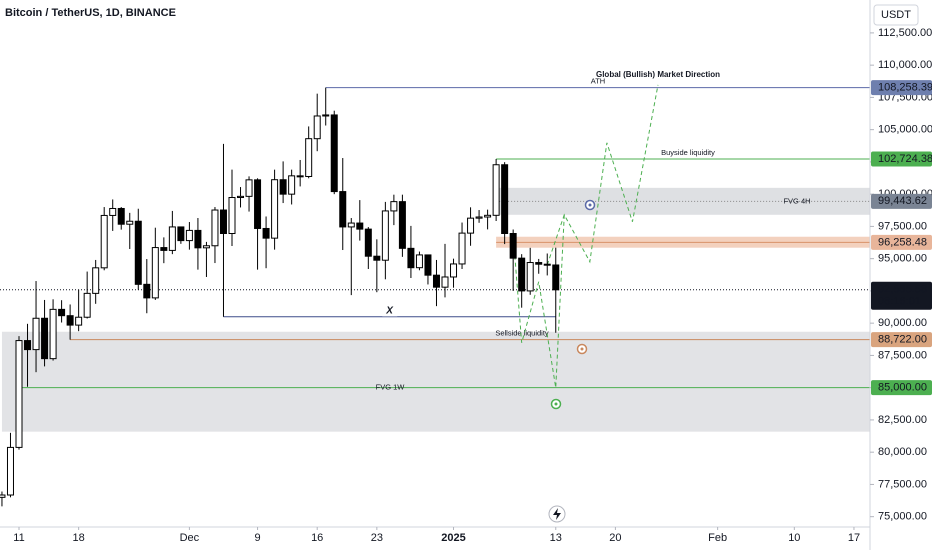 This screenshot has width=932, height=550. Describe the element at coordinates (796, 200) in the screenshot. I see `level-label: FVG 4H` at that location.